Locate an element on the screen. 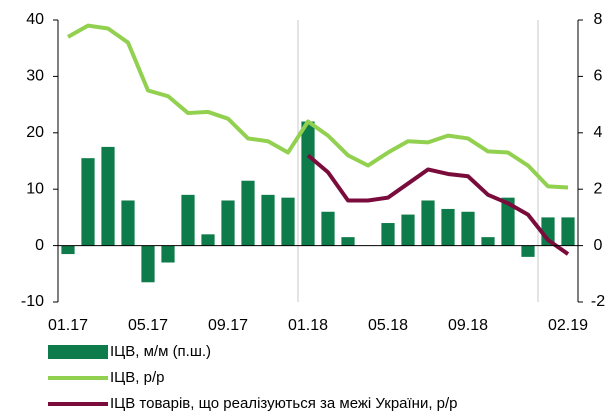 The height and width of the screenshot is (419, 612). x-tick-label: 05.18 is located at coordinates (388, 325).